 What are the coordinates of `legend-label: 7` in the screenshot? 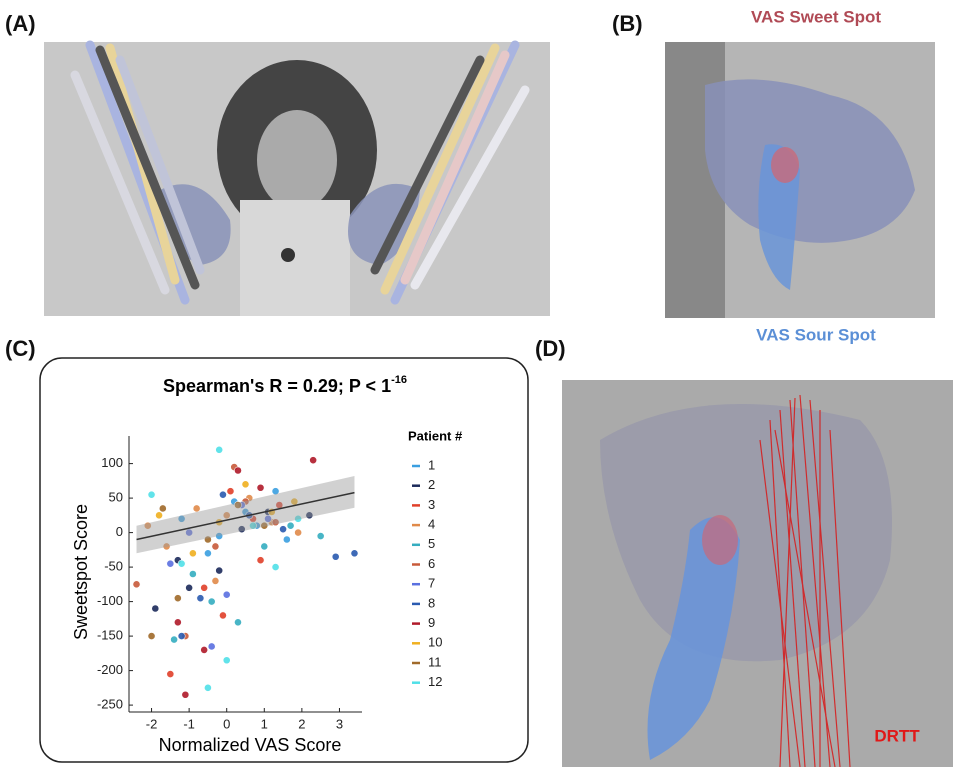 It's located at (431, 583).